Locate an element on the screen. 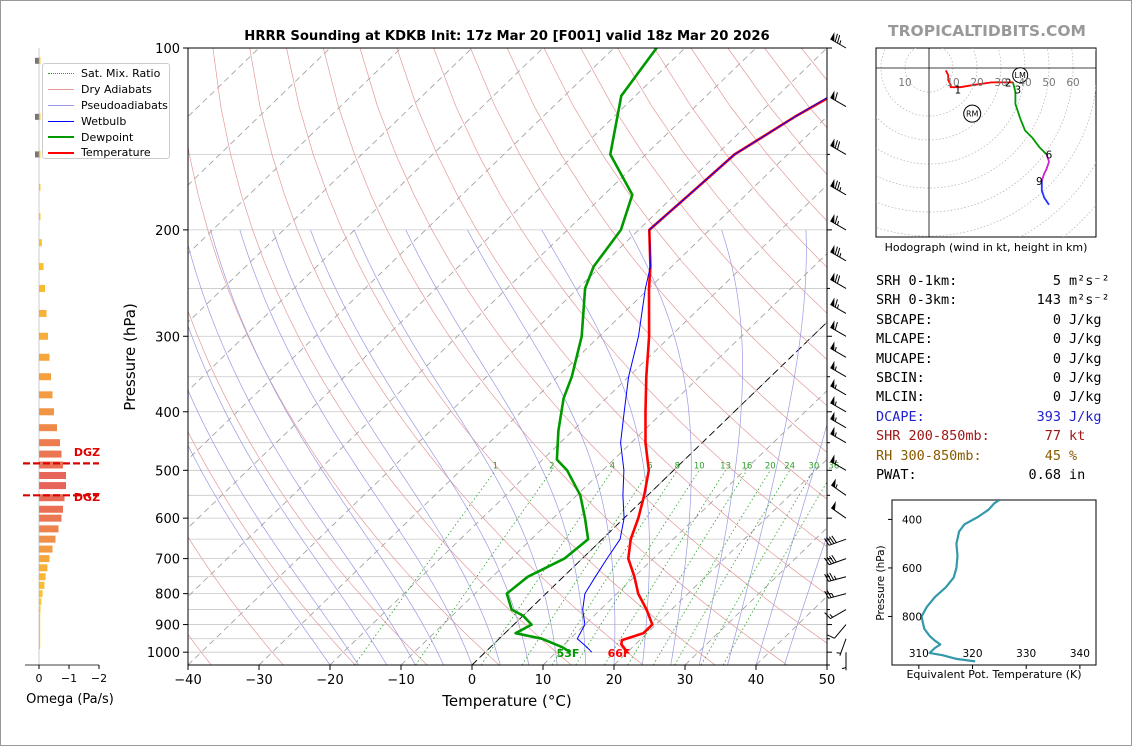  theta-e-y-tick-label: 600 is located at coordinates (912, 569).